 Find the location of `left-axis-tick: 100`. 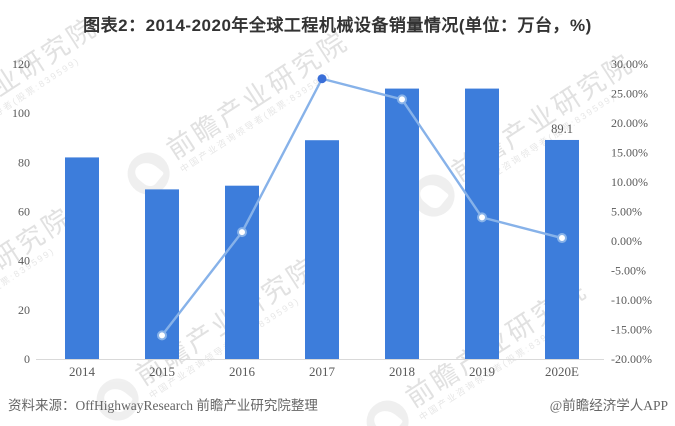

left-axis-tick: 100 is located at coordinates (21, 113).